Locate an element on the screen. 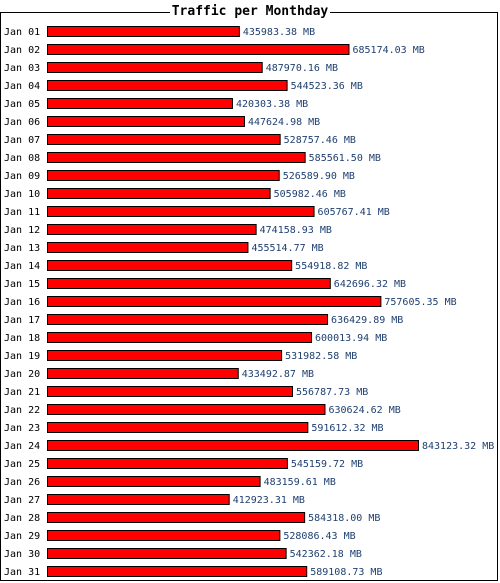 The height and width of the screenshot is (583, 500). value-label: 584318.00 MB is located at coordinates (344, 518).